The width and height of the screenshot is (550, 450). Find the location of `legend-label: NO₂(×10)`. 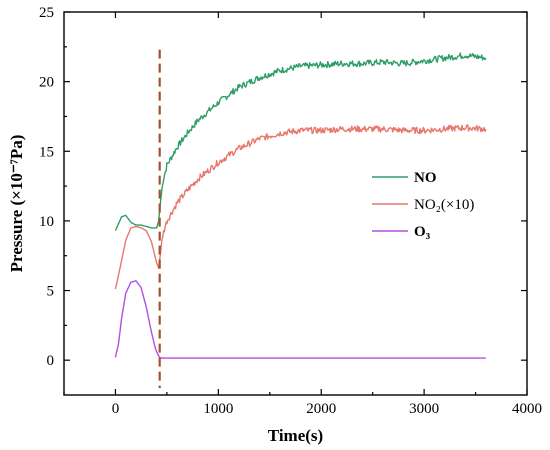

legend-label: NO₂(×10) is located at coordinates (444, 205).